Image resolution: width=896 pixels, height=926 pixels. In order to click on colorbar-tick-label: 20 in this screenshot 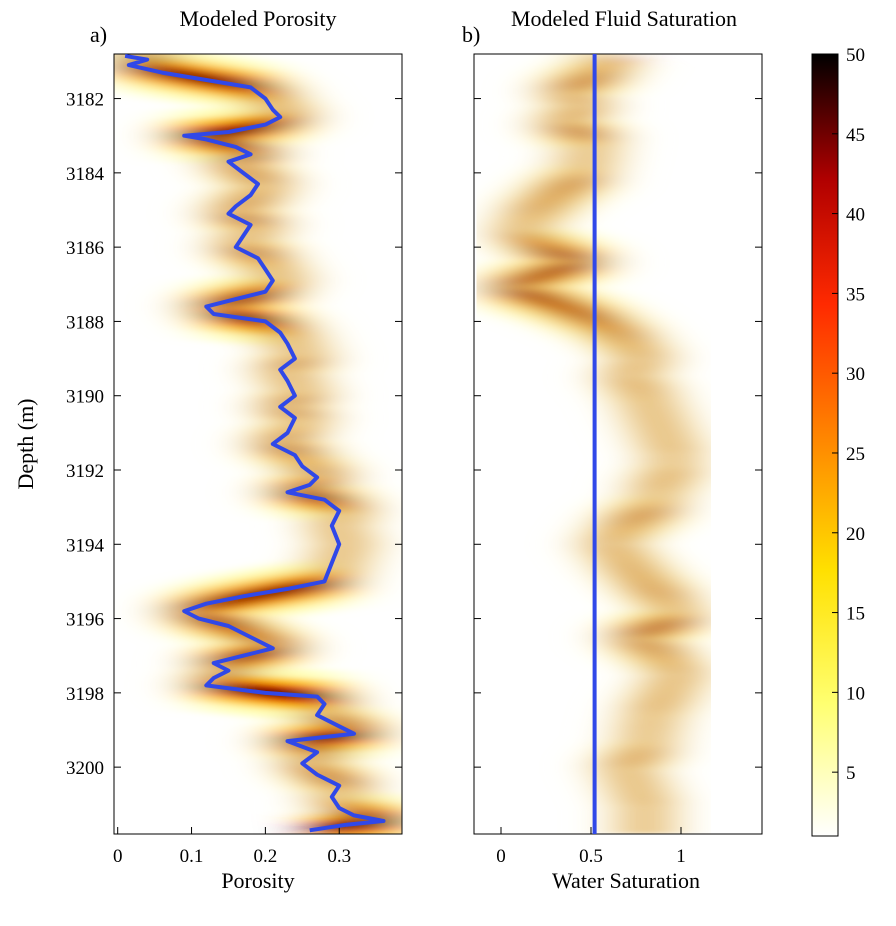, I will do `click(855, 534)`.